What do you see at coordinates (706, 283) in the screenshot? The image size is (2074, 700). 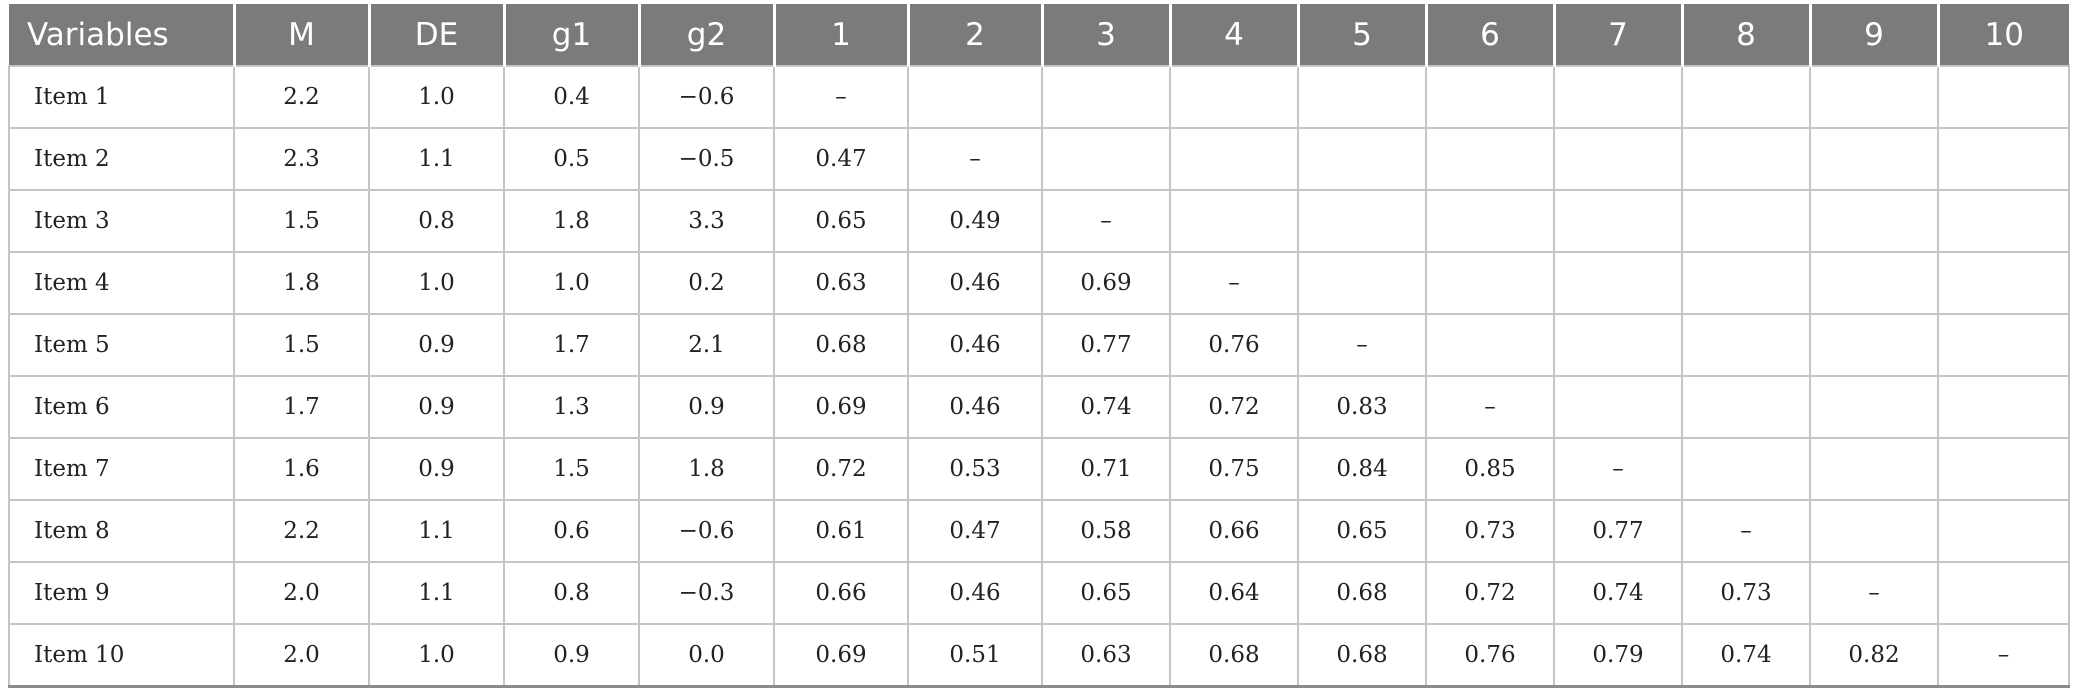 I see `table-cell: 0.2` at bounding box center [706, 283].